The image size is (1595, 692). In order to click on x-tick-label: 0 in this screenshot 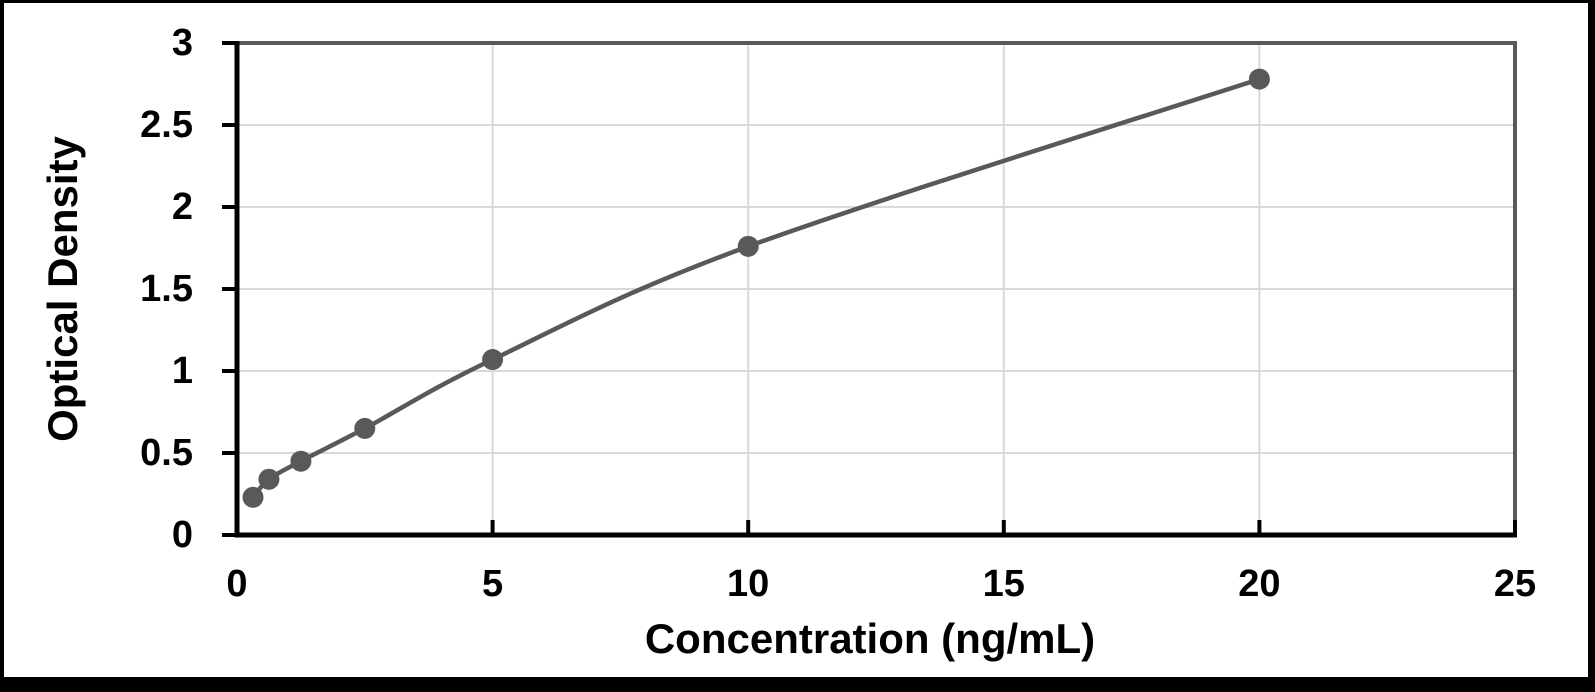, I will do `click(237, 584)`.